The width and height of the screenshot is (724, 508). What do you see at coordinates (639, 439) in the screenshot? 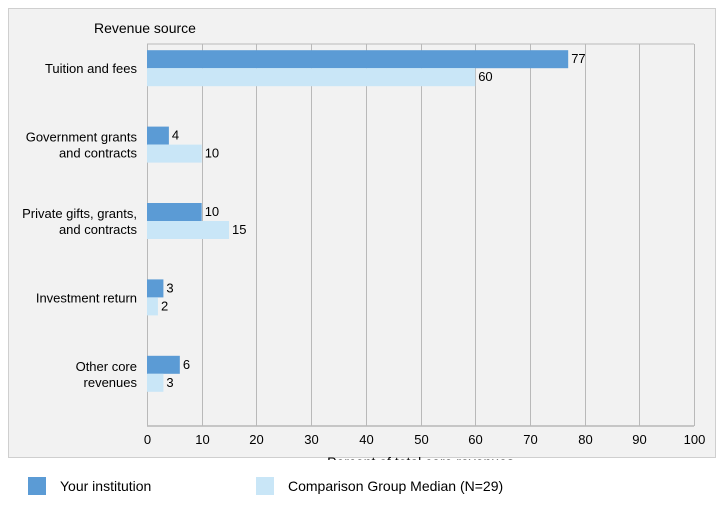
I see `x-tick-label-90: 90` at bounding box center [639, 439].